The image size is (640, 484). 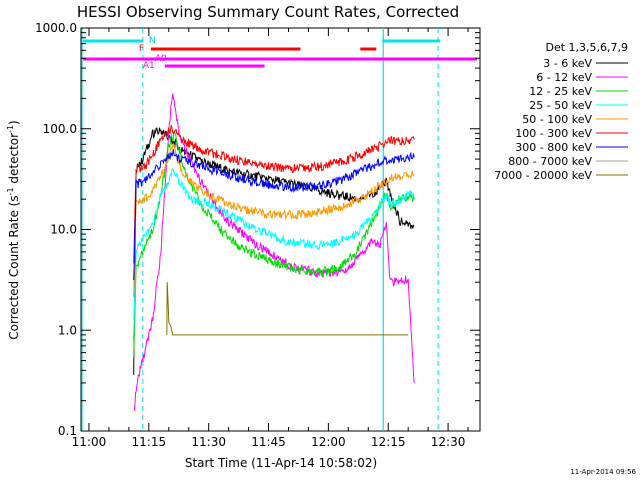 What do you see at coordinates (14, 267) in the screenshot?
I see `y-axis-label-main: Corrected Count Rate (s` at bounding box center [14, 267].